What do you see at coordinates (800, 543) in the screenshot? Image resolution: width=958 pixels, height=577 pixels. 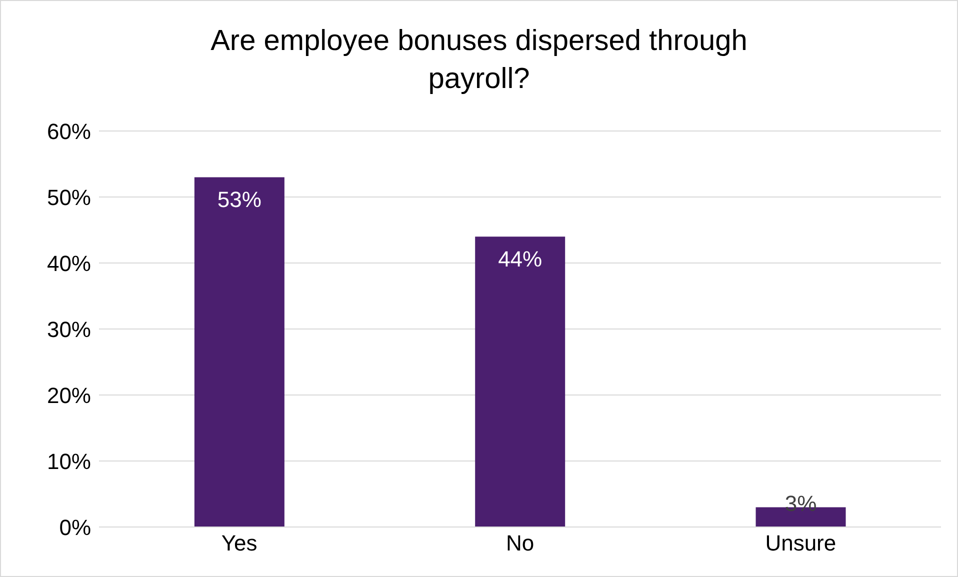 I see `x-tick-label: Unsure` at bounding box center [800, 543].